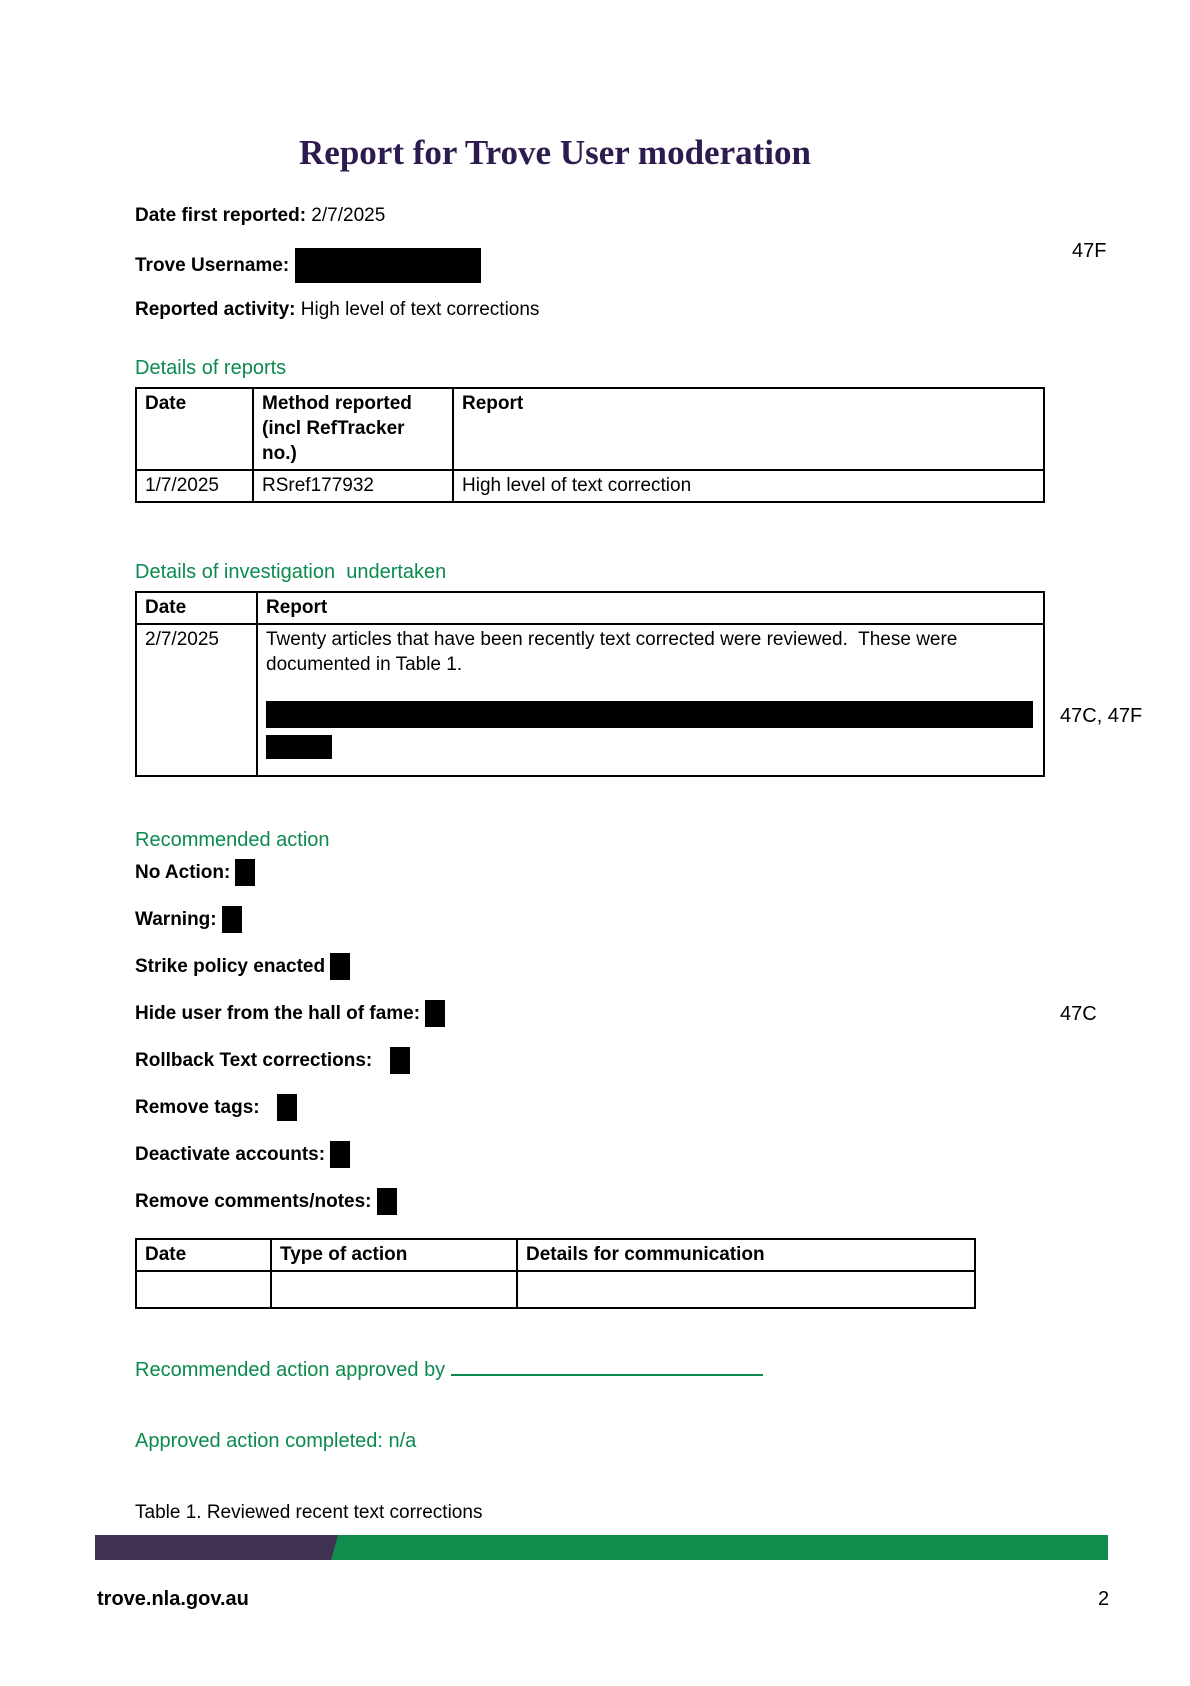  What do you see at coordinates (221, 215) in the screenshot?
I see `date-first-reported-label: Date first reported:` at bounding box center [221, 215].